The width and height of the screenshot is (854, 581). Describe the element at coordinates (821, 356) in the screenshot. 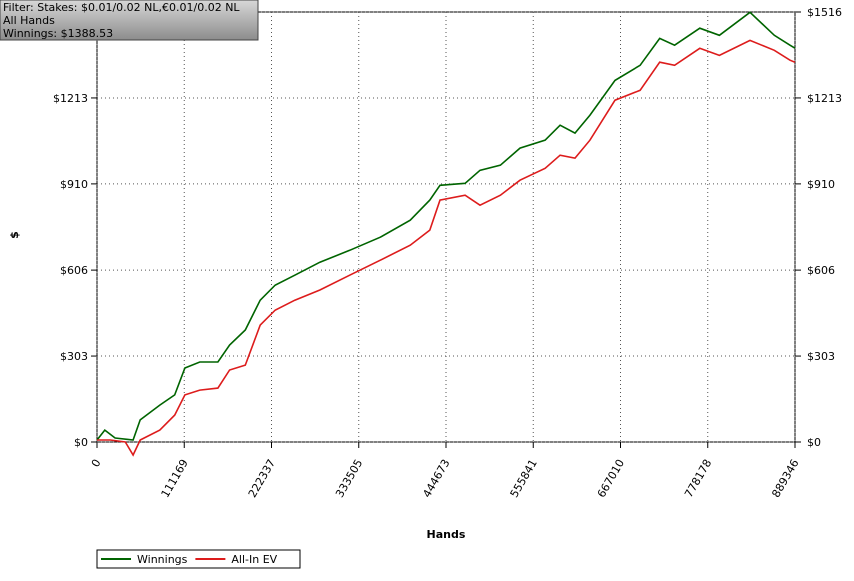

I see `y2-tick-label: $303` at that location.